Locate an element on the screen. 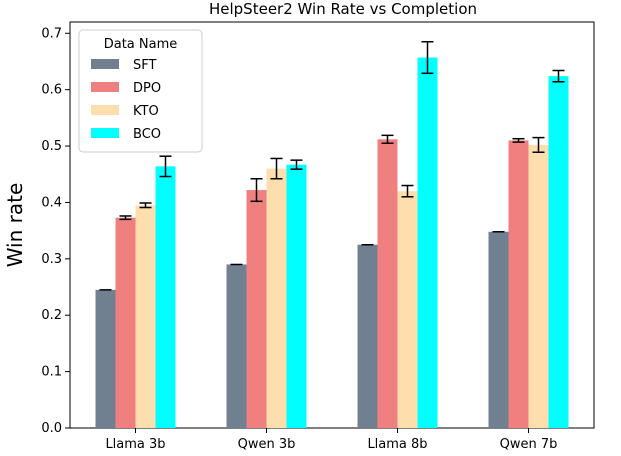  bar-kto-llama-3b is located at coordinates (146, 316).